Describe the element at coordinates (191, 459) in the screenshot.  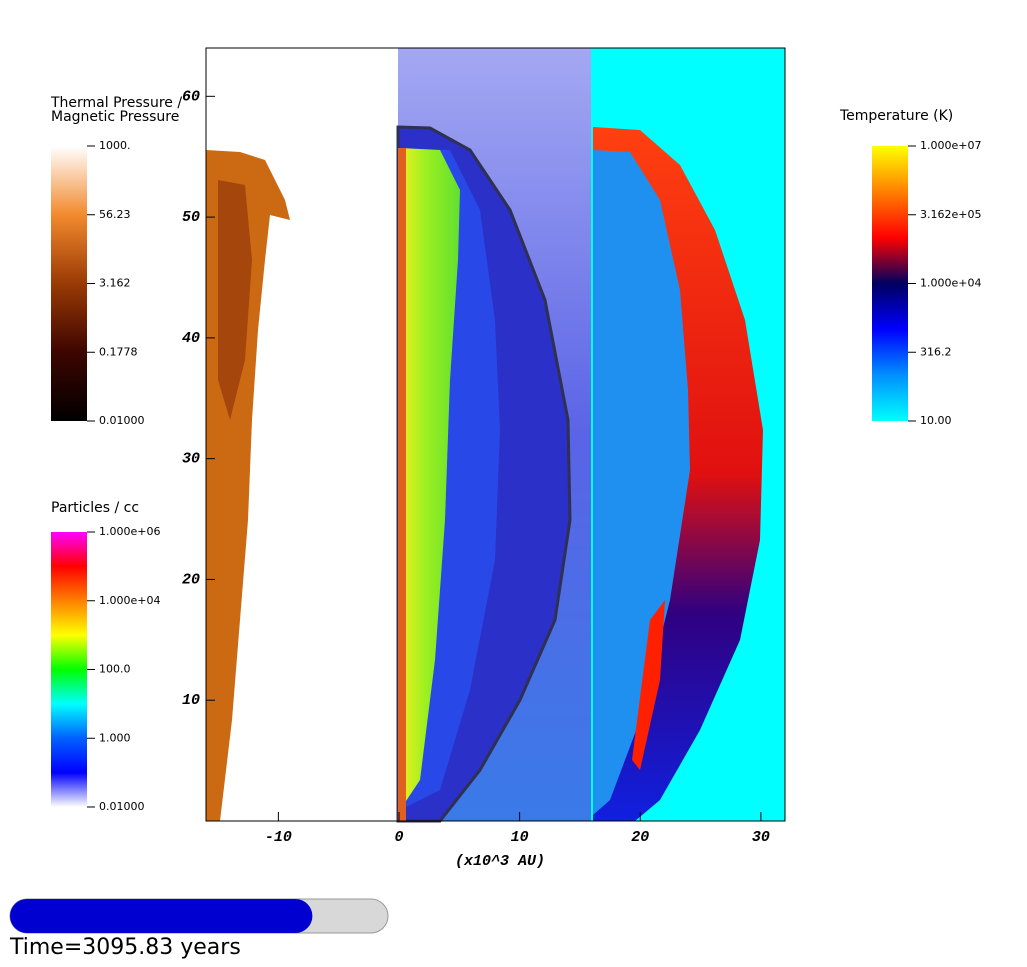
I see `y-tick-label: 30` at that location.